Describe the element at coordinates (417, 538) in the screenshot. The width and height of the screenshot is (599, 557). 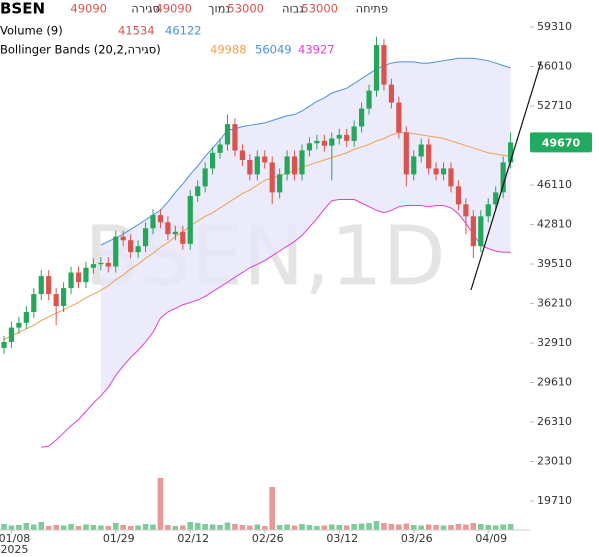
I see `x-tick-label: 03/26` at that location.